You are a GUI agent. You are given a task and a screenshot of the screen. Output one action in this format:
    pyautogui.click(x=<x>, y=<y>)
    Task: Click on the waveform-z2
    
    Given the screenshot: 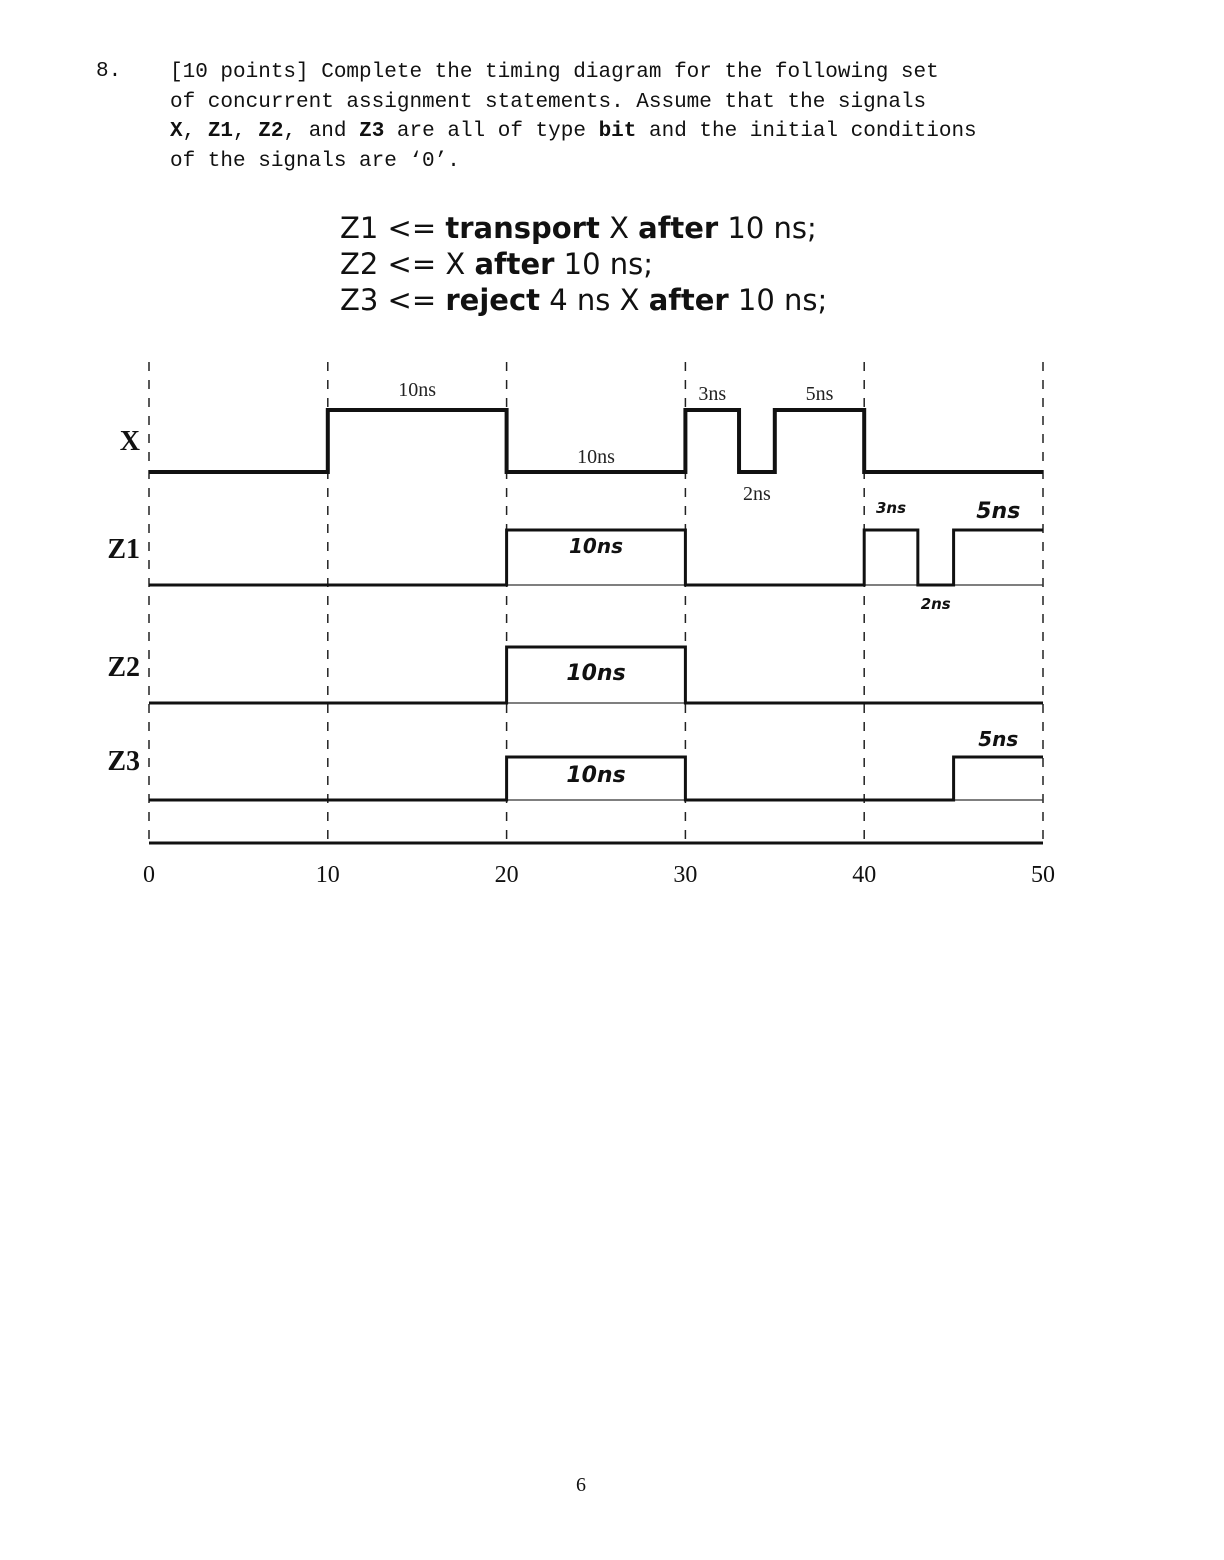 What is the action you would take?
    pyautogui.click(x=596, y=675)
    